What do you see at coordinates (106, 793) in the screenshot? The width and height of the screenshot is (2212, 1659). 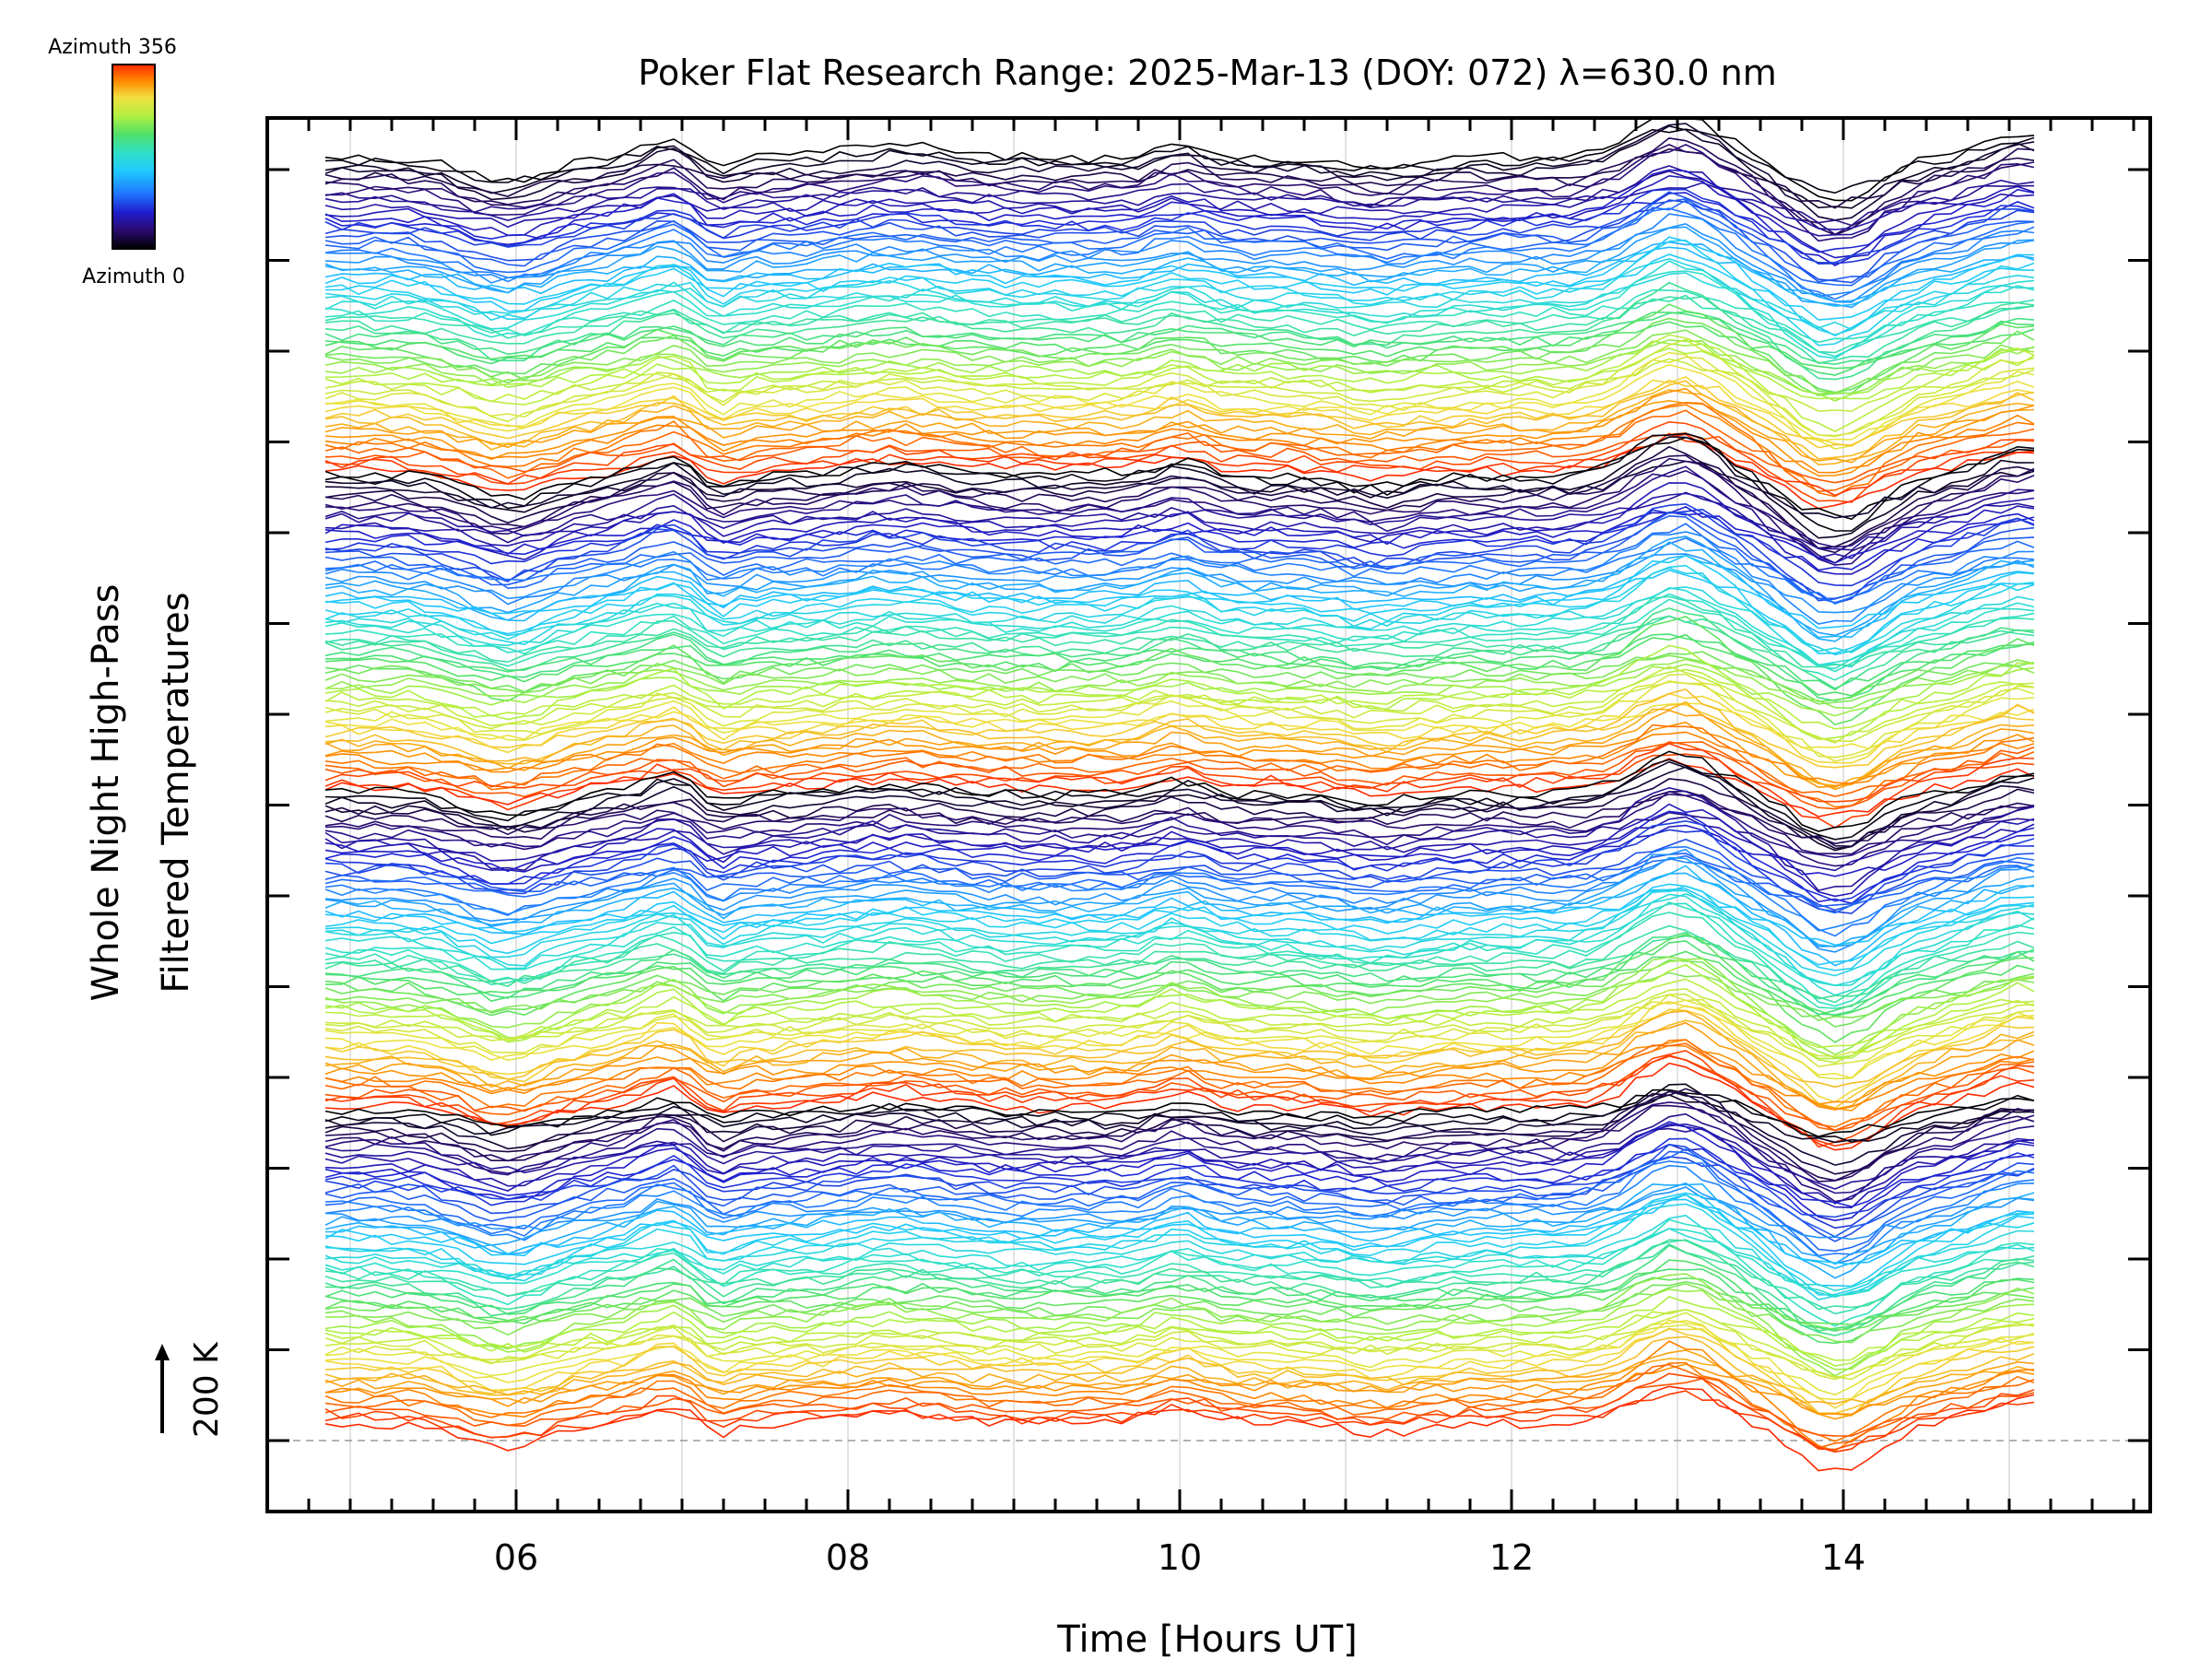 I see `y-axis-label-line1: Whole Night High-Pass` at bounding box center [106, 793].